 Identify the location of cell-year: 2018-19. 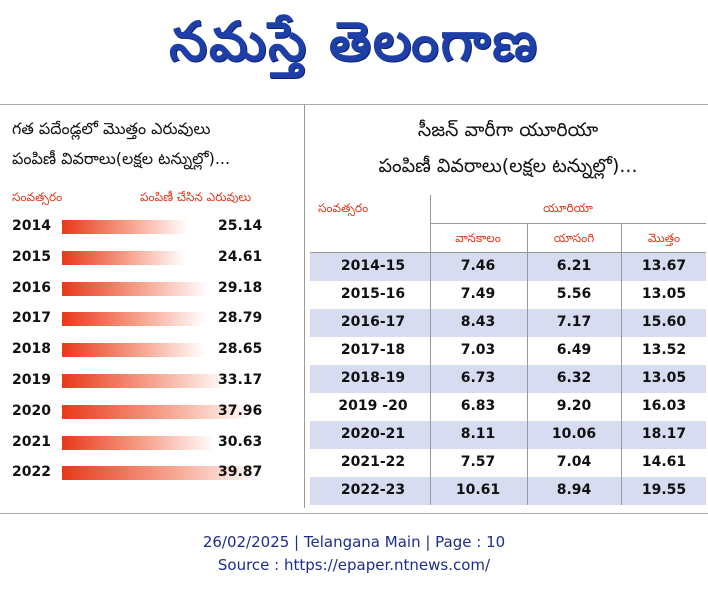
(373, 378).